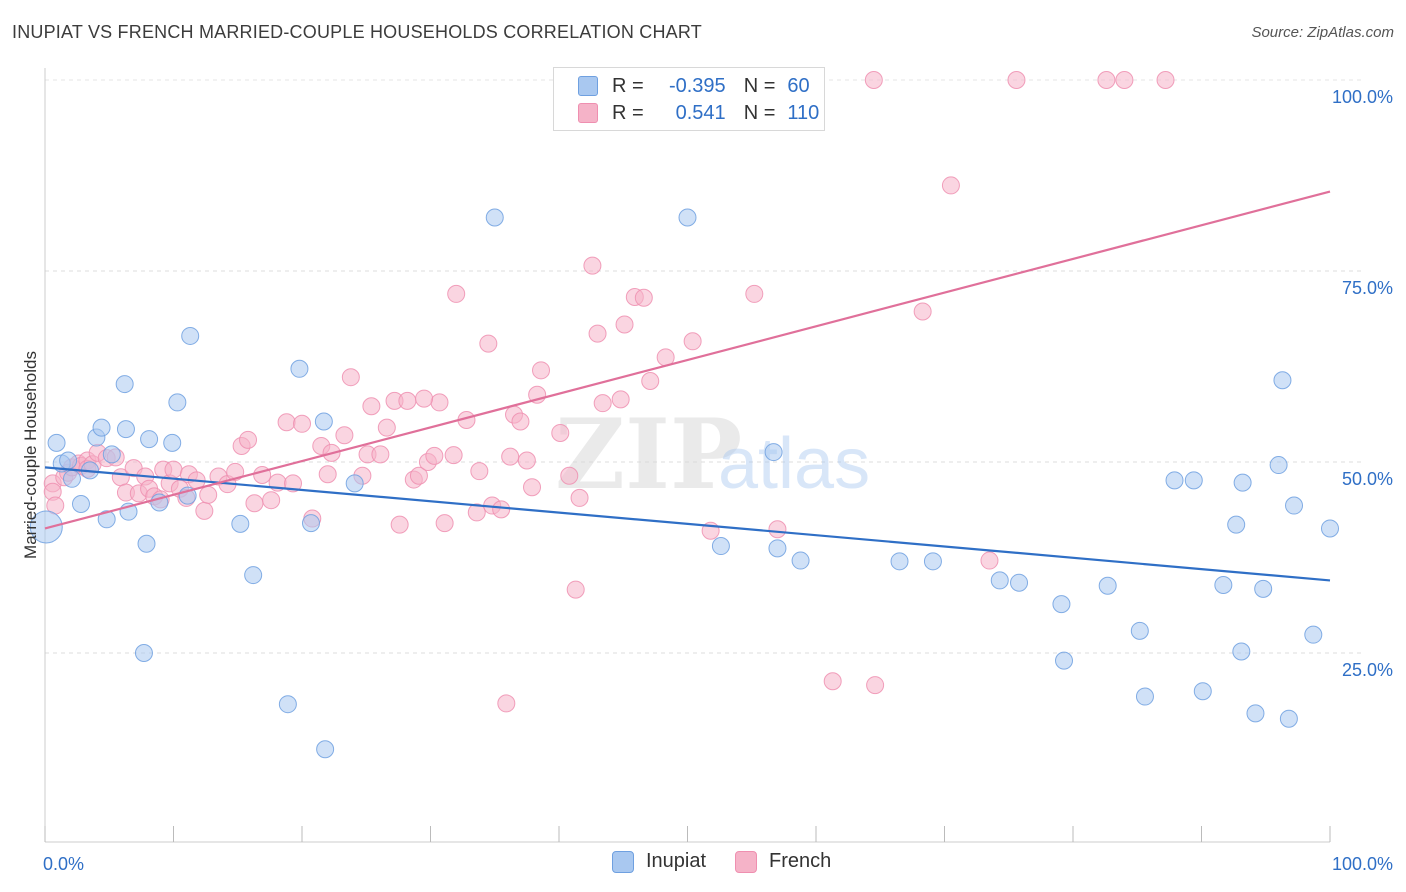  What do you see at coordinates (794, 464) in the screenshot?
I see `watermark-atlas: atlas` at bounding box center [794, 464].